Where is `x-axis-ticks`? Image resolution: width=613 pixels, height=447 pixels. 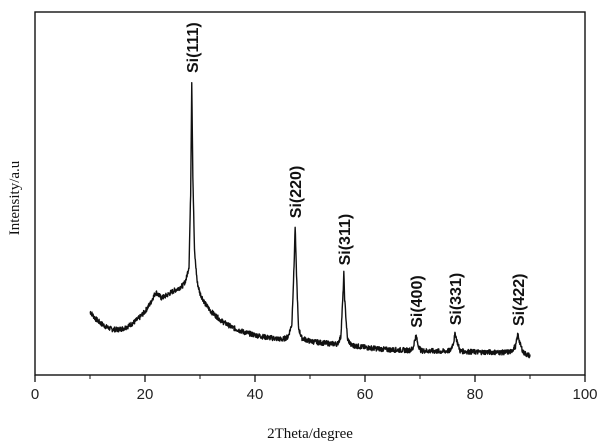
x-axis-ticks is located at coordinates (310, 378).